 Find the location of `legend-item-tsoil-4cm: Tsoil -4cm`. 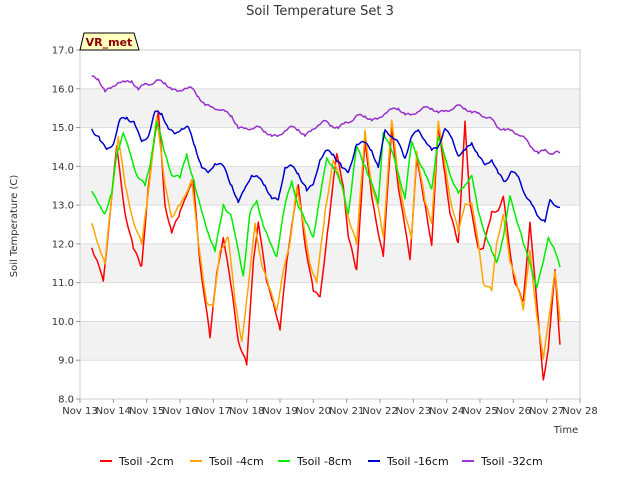

legend-item-tsoil-4cm: Tsoil -4cm is located at coordinates (227, 461).